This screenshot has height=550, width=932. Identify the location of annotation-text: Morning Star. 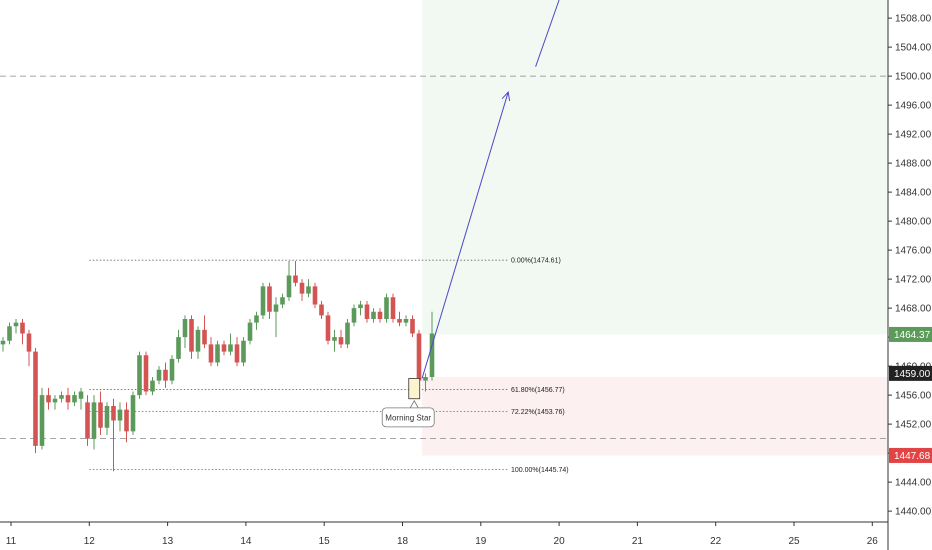
(408, 417).